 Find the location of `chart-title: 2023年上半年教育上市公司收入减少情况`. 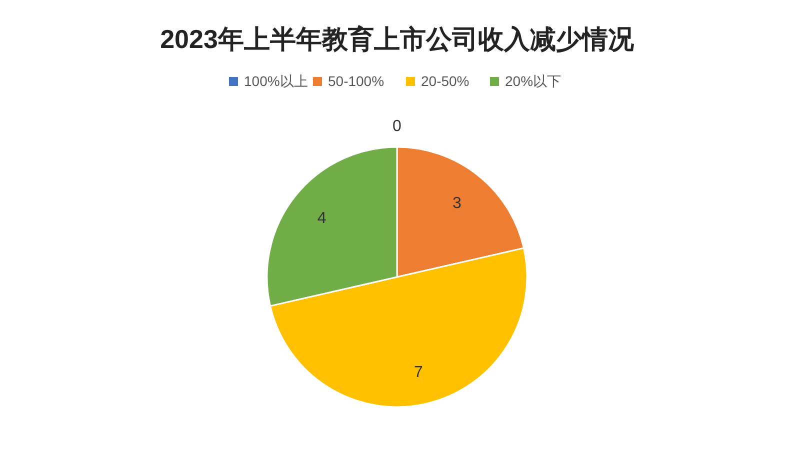

chart-title: 2023年上半年教育上市公司收入减少情况 is located at coordinates (397, 39).